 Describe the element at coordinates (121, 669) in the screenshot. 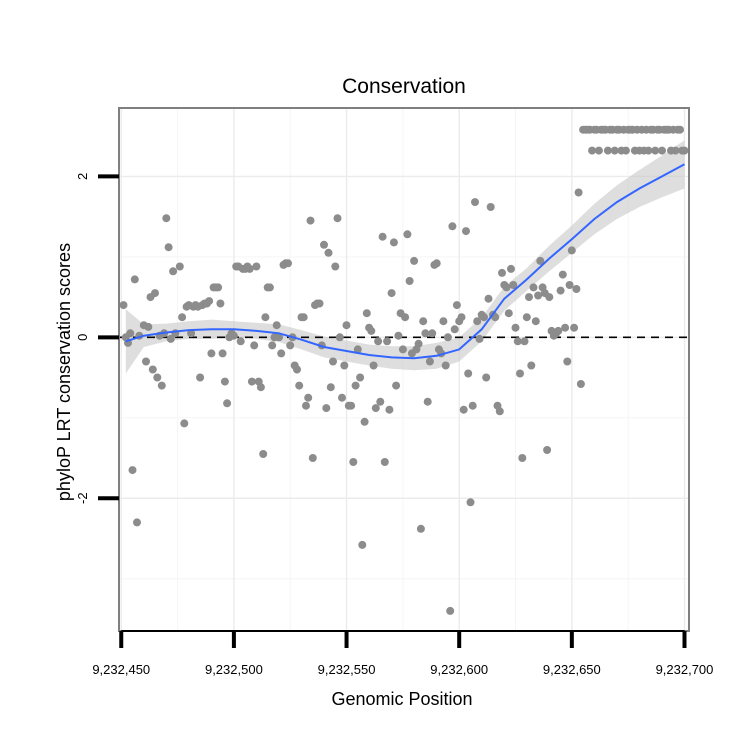

I see `x-tick-label: 9,232,450` at that location.